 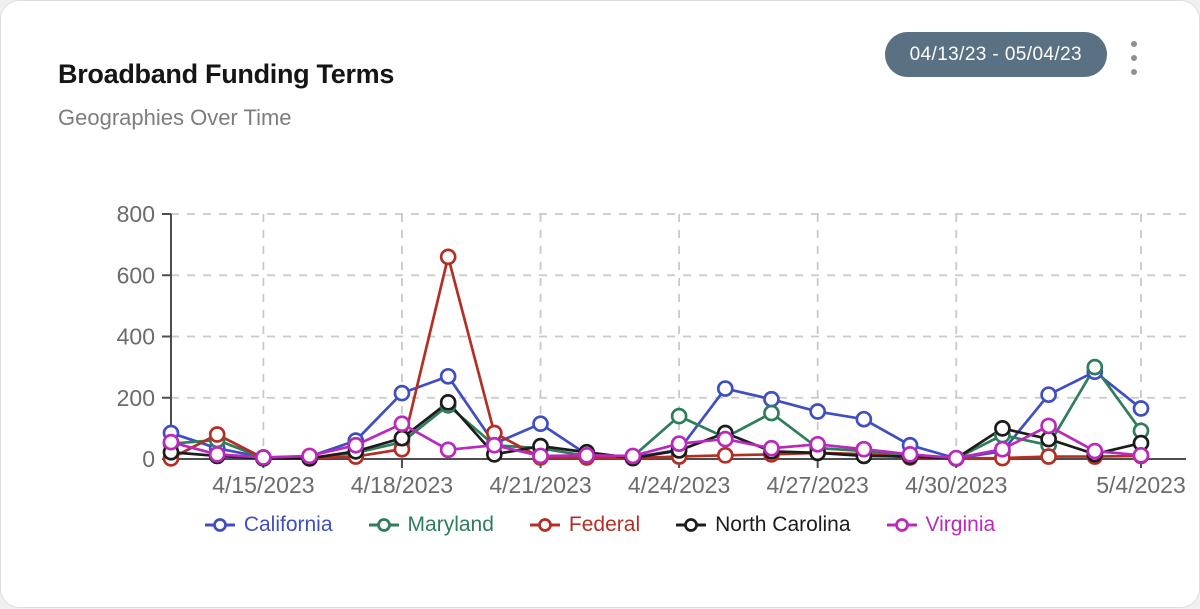 I want to click on legend-item-maryland: Maryland, so click(x=431, y=525).